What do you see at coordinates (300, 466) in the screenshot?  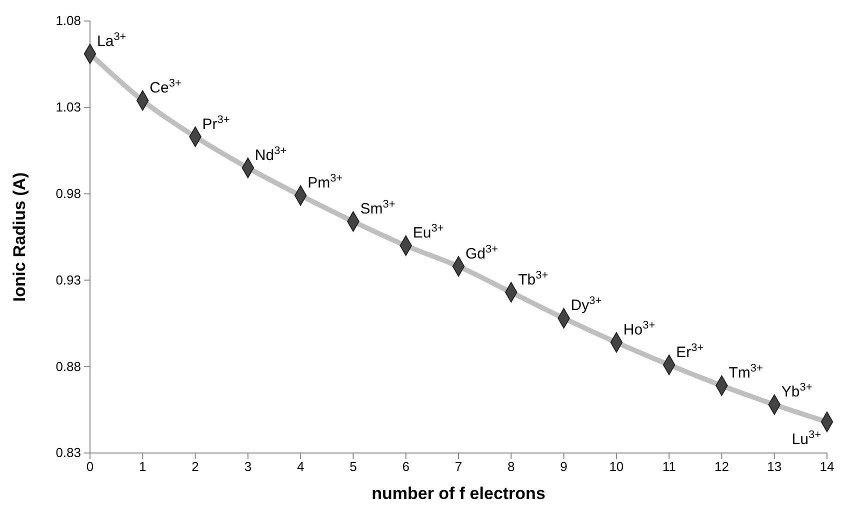 I see `x-tick-label: 4` at bounding box center [300, 466].